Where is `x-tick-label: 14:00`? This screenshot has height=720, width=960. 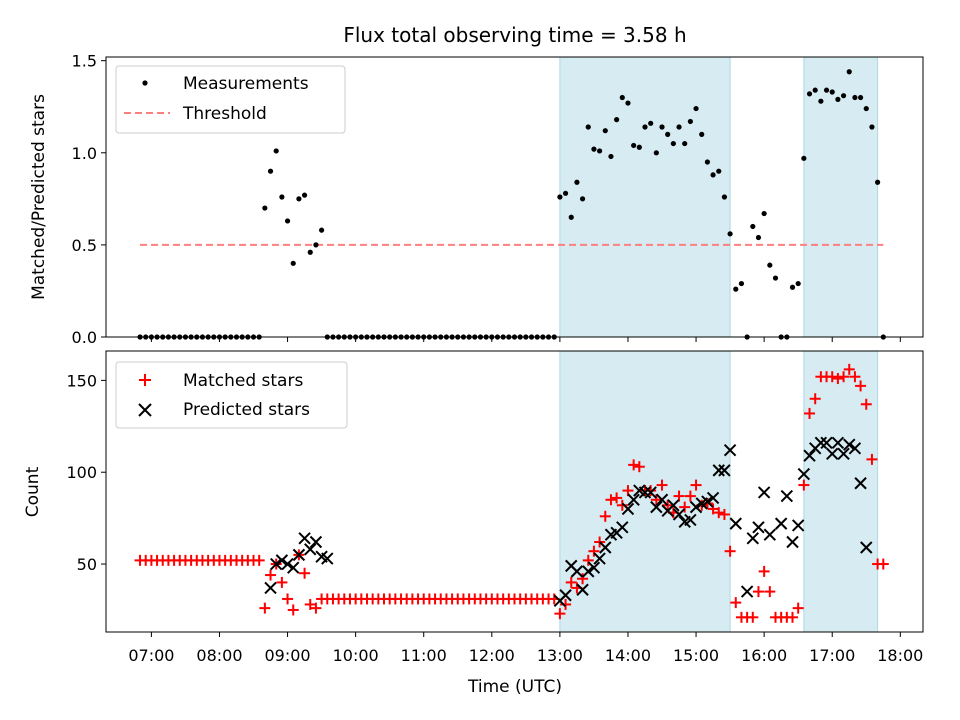
x-tick-label: 14:00 is located at coordinates (628, 655).